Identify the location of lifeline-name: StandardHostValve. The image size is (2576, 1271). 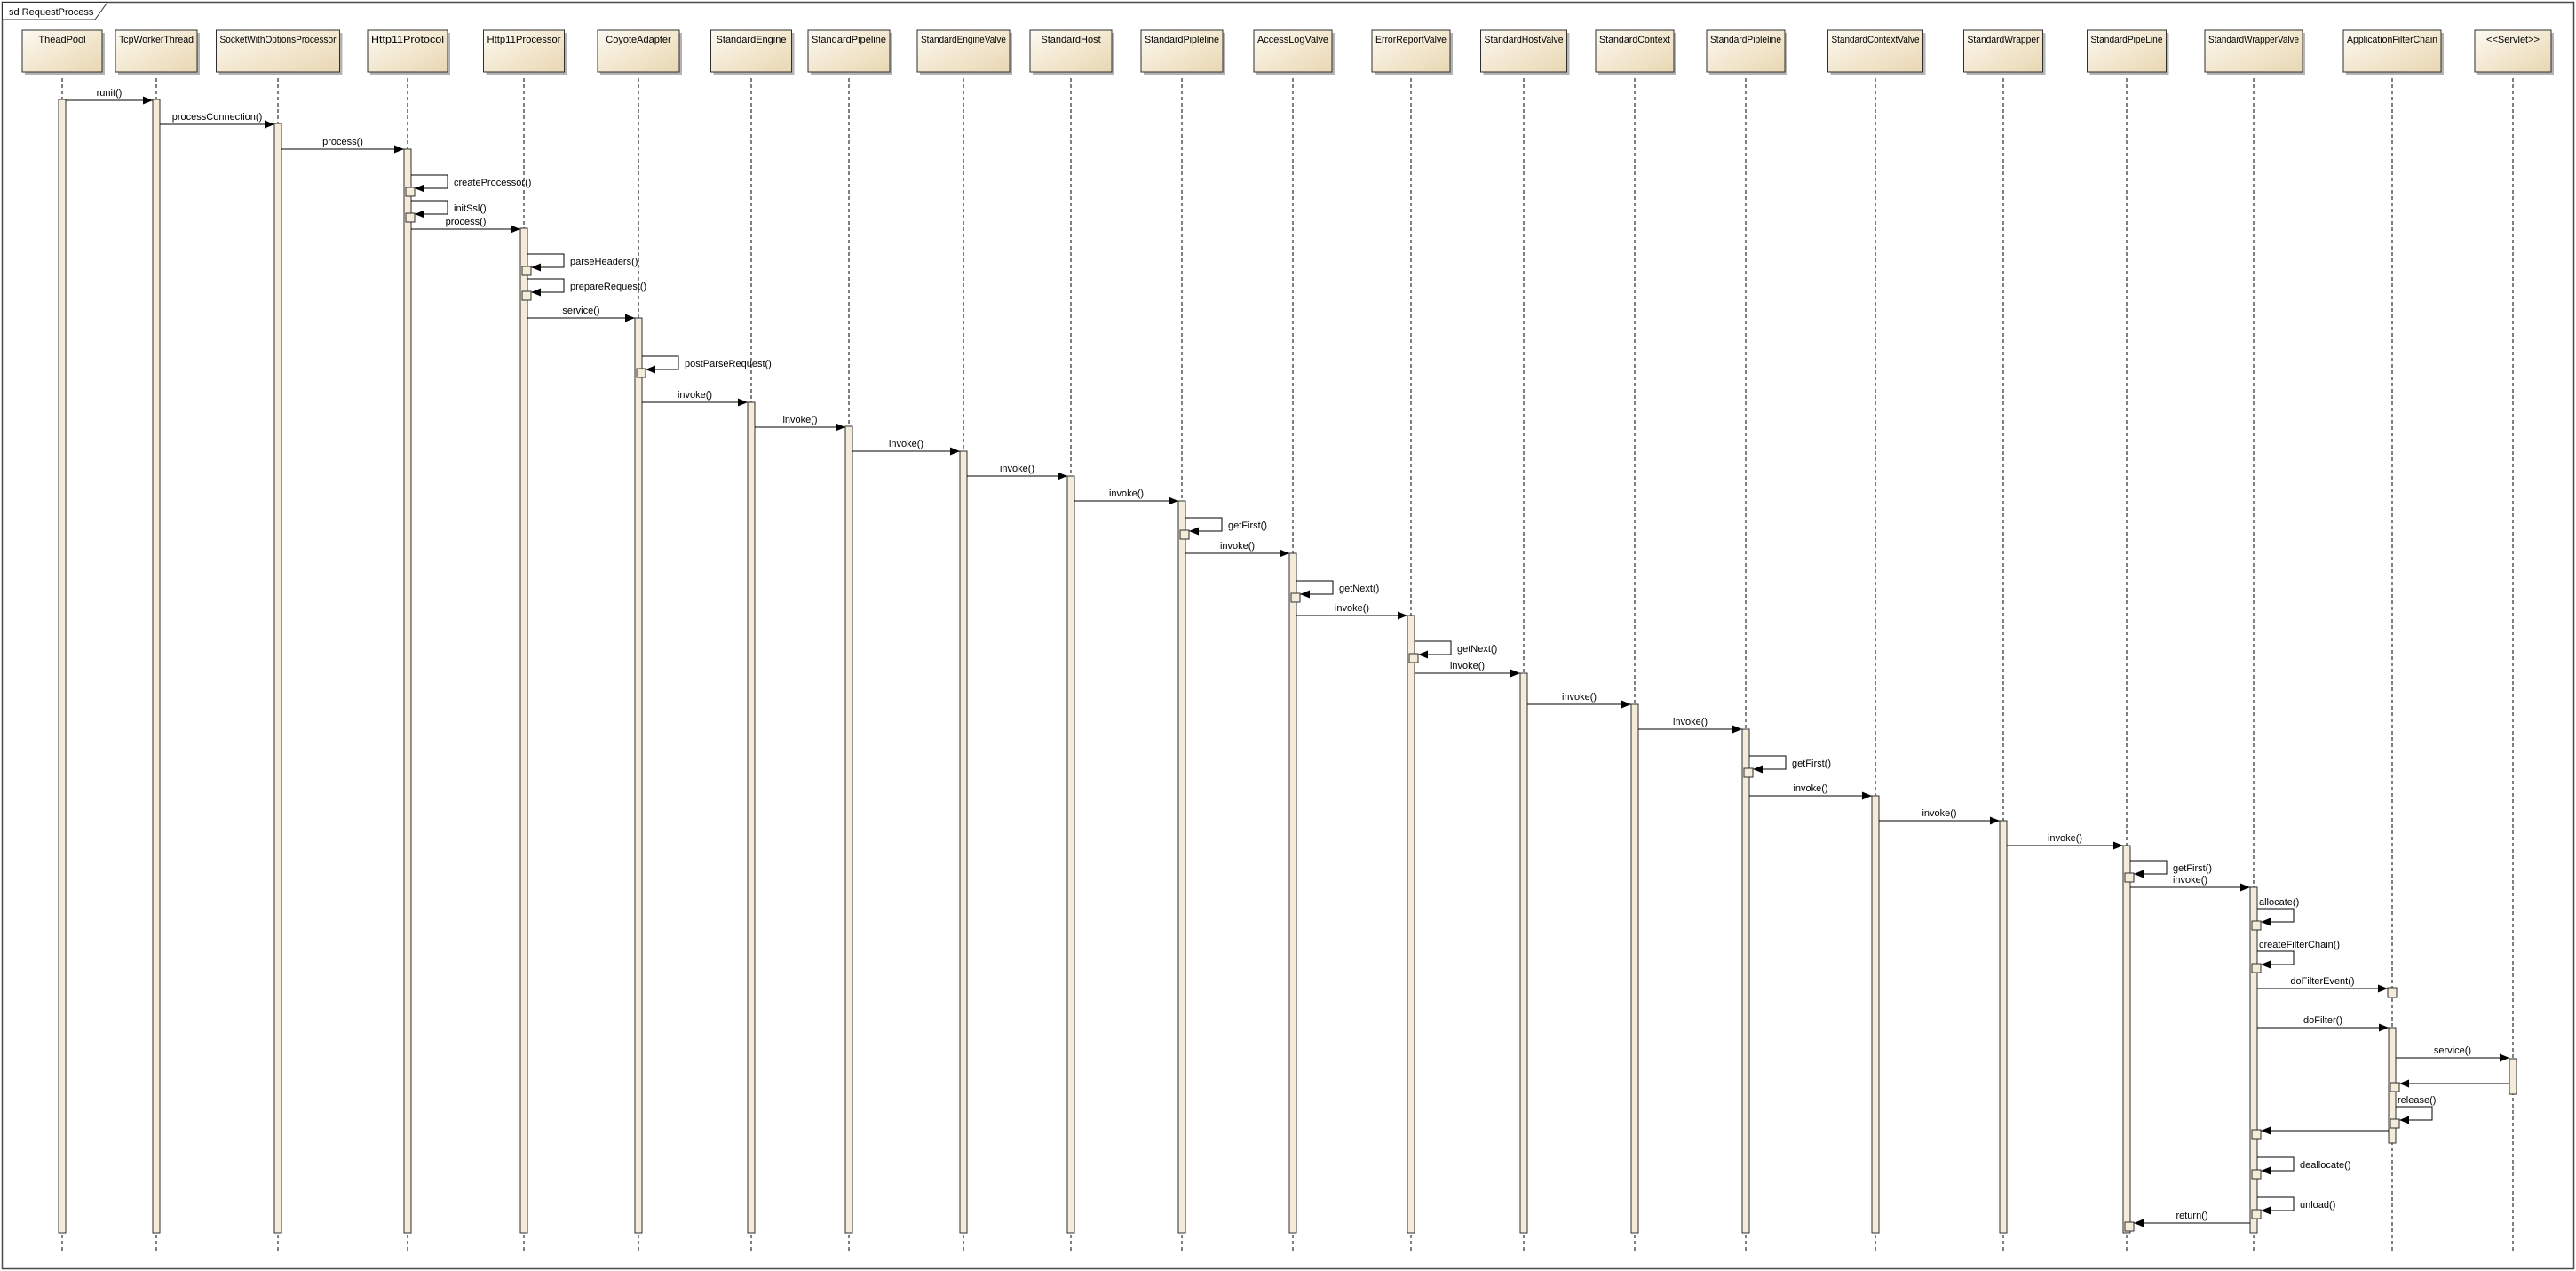
(1525, 40).